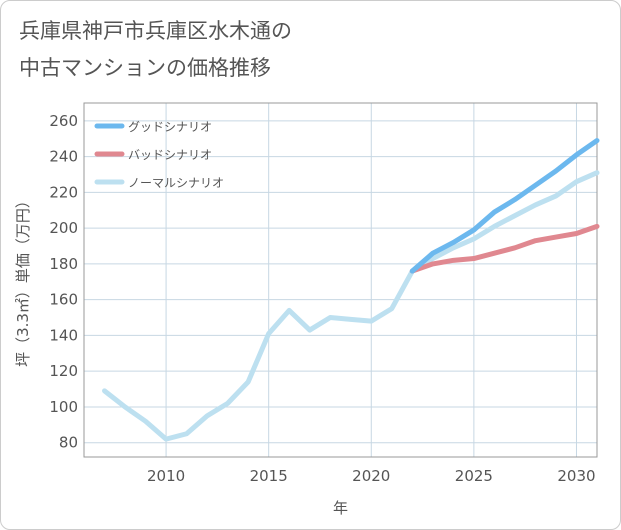 The image size is (621, 530). Describe the element at coordinates (145, 68) in the screenshot. I see `chart-title-line-2: 中古マンションの価格推移` at that location.